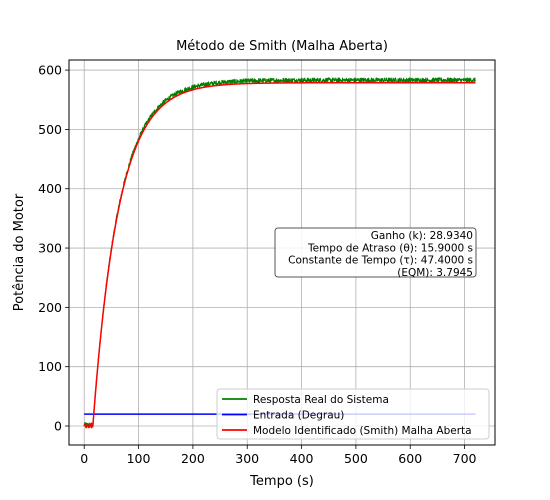  Describe the element at coordinates (139, 458) in the screenshot. I see `x-tick-label: 100` at that location.